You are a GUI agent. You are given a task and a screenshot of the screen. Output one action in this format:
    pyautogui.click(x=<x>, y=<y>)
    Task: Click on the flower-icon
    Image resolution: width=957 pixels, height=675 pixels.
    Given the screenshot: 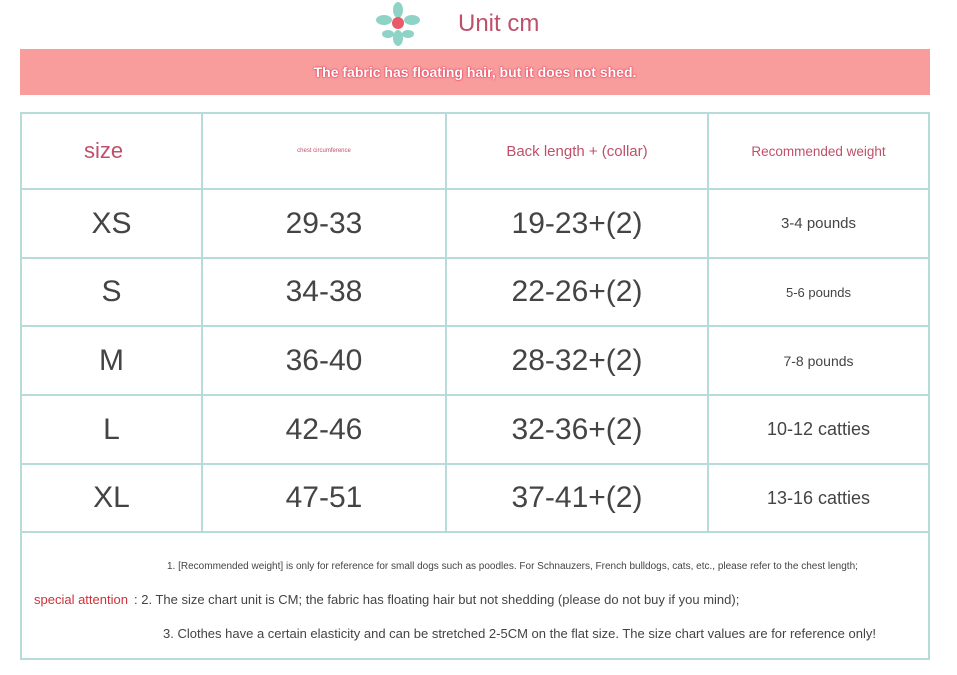 What is the action you would take?
    pyautogui.click(x=398, y=24)
    